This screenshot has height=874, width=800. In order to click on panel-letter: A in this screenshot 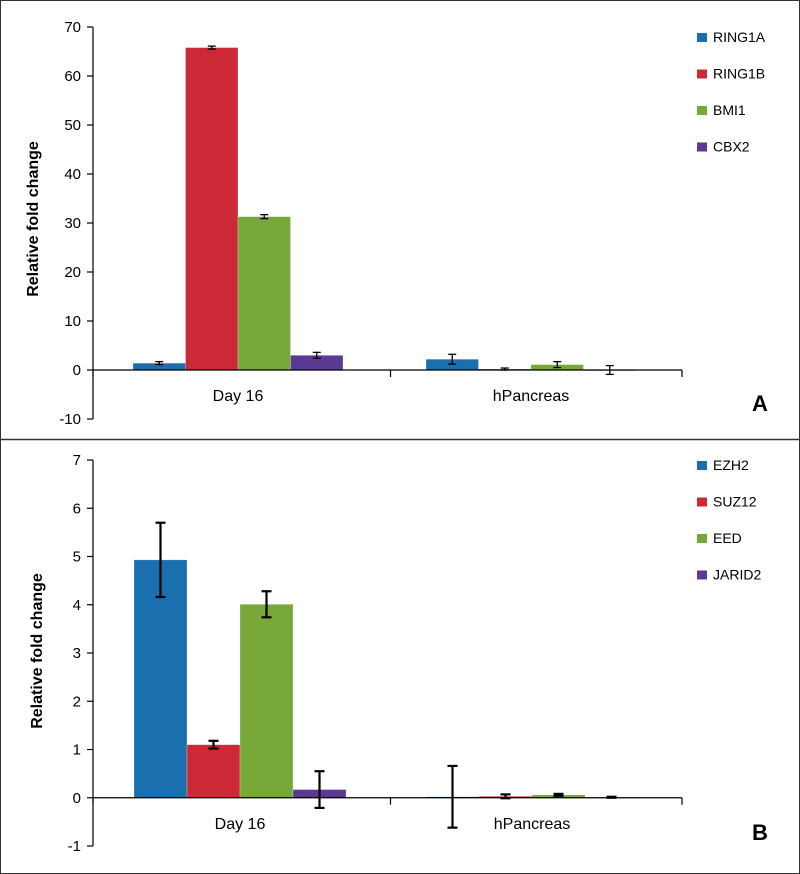, I will do `click(760, 403)`.